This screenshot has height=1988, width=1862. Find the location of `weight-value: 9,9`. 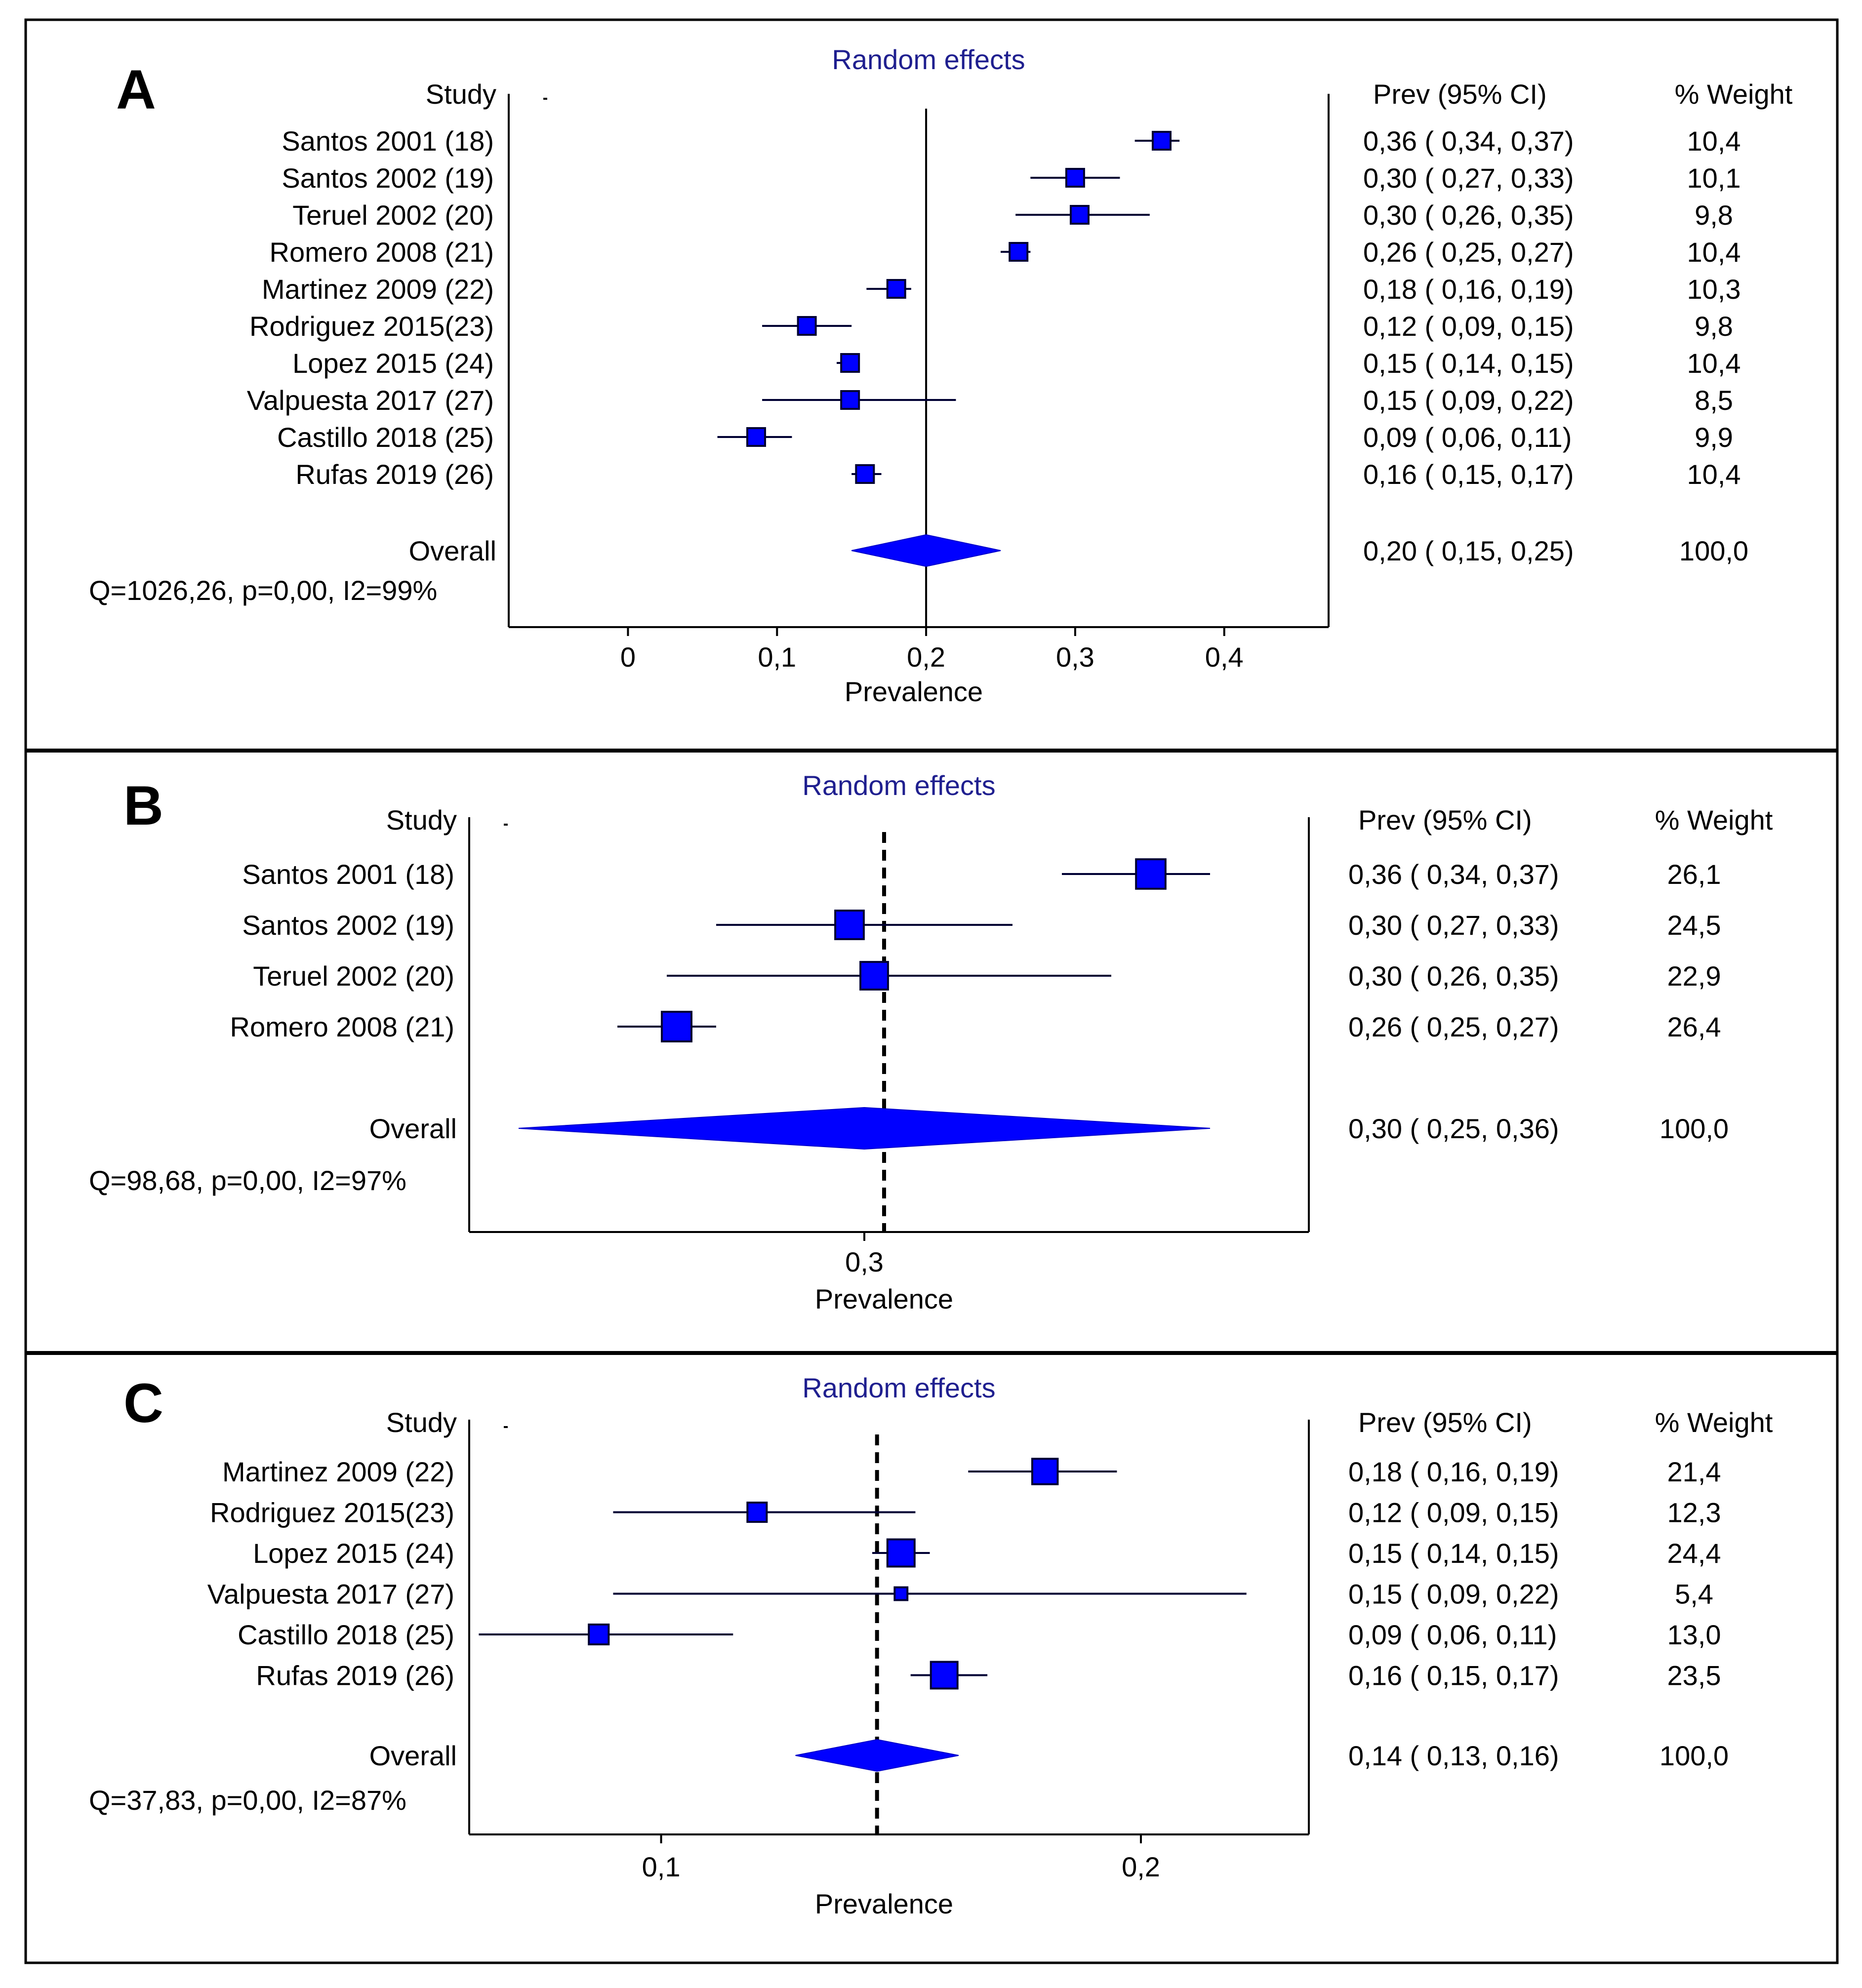

weight-value: 9,9 is located at coordinates (1714, 437).